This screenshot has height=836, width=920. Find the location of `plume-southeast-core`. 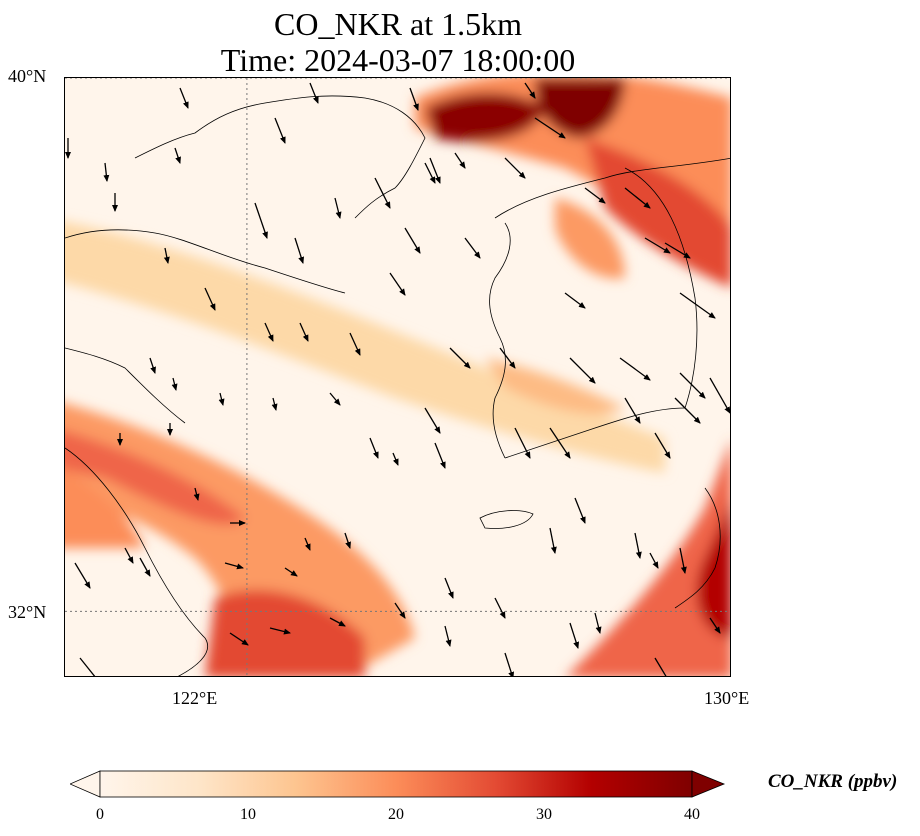

plume-southeast-core is located at coordinates (713, 570).